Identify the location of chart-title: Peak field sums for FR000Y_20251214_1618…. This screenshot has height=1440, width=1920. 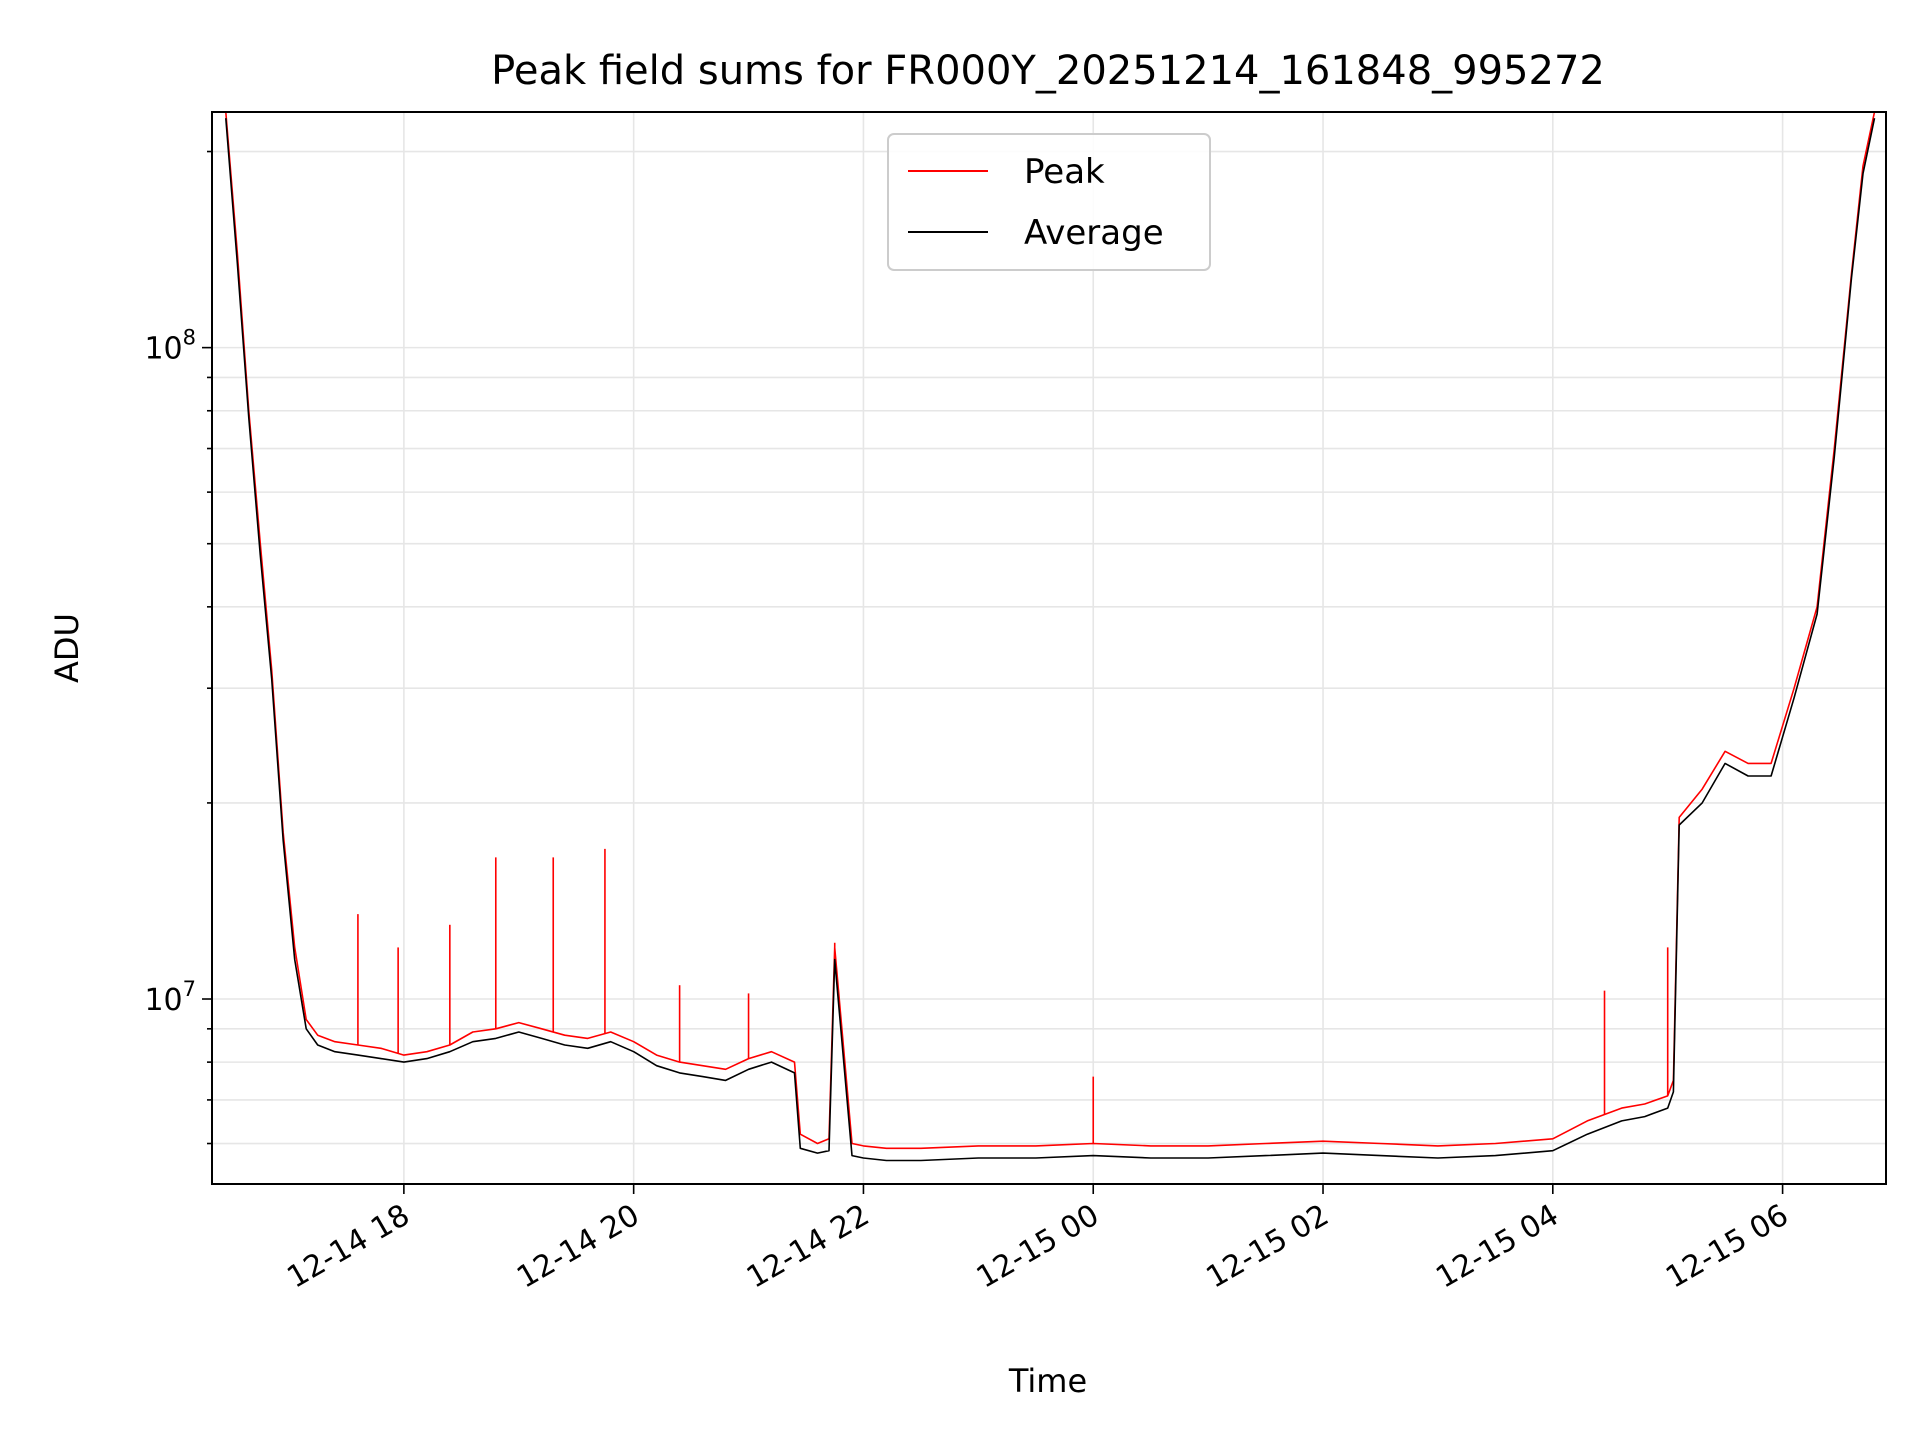
(1048, 71).